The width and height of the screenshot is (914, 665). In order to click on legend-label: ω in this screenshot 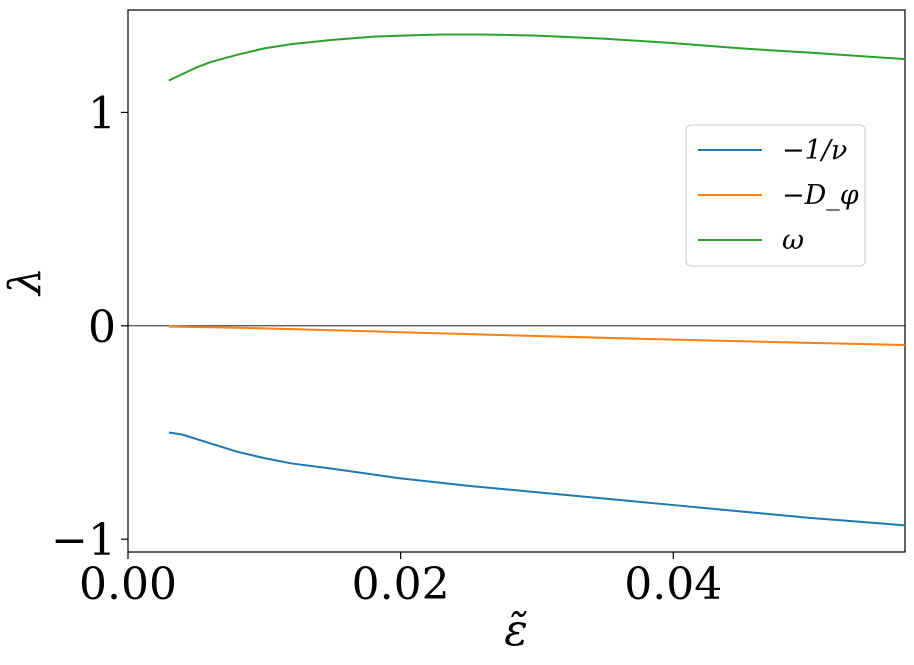, I will do `click(793, 240)`.